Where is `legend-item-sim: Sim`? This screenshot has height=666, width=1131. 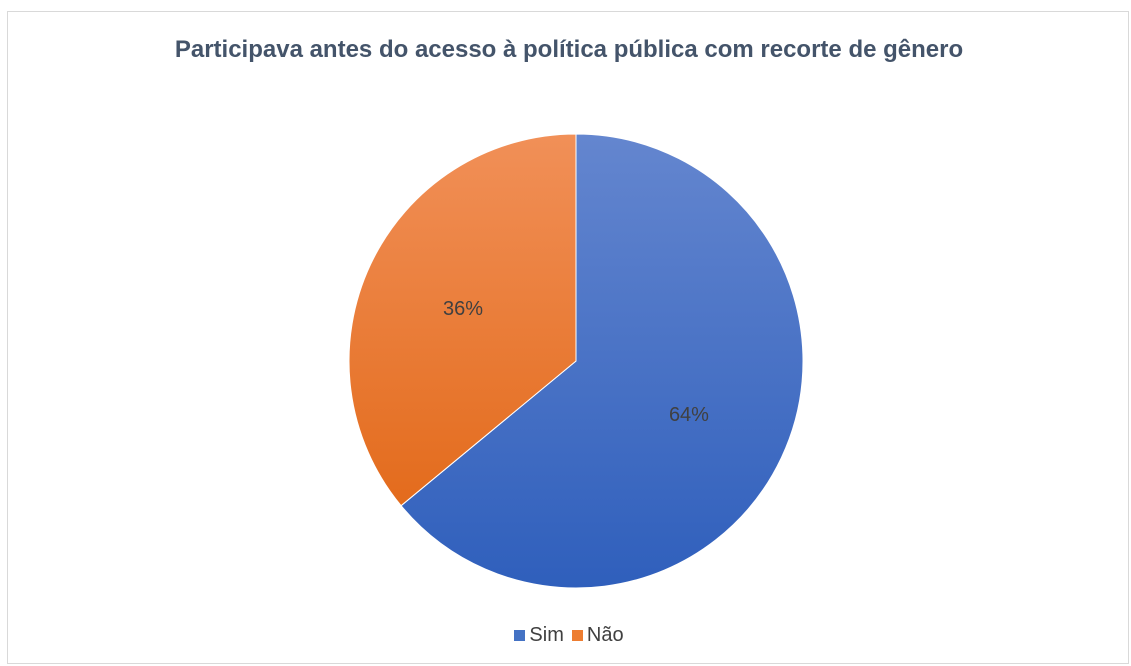 legend-item-sim: Sim is located at coordinates (539, 635).